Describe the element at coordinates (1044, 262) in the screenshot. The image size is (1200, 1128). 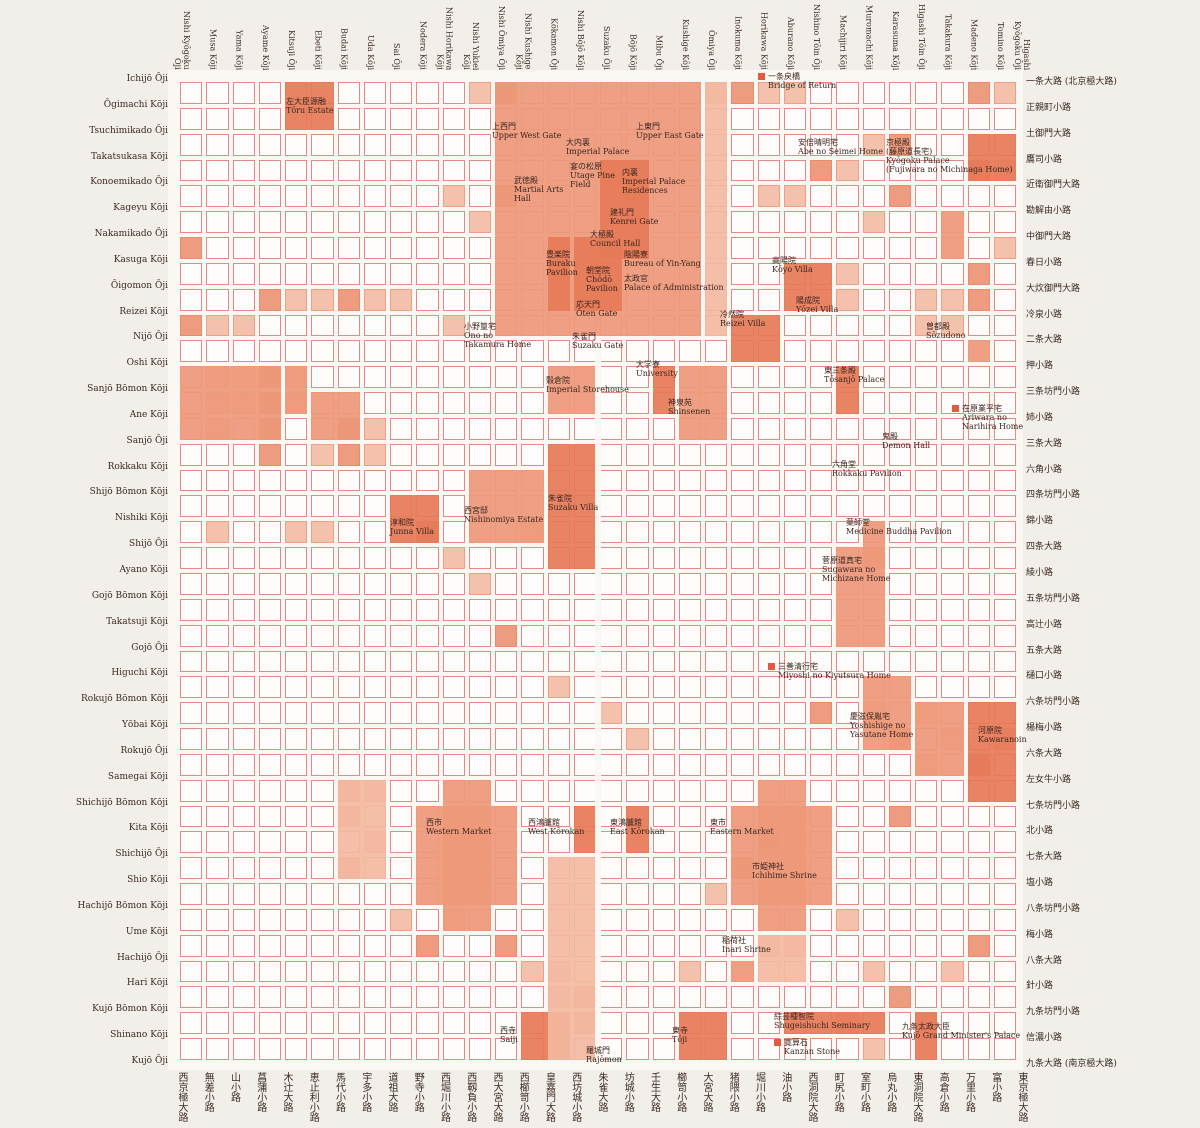
I see `horizontal-road-label-jp: 春日小路` at that location.